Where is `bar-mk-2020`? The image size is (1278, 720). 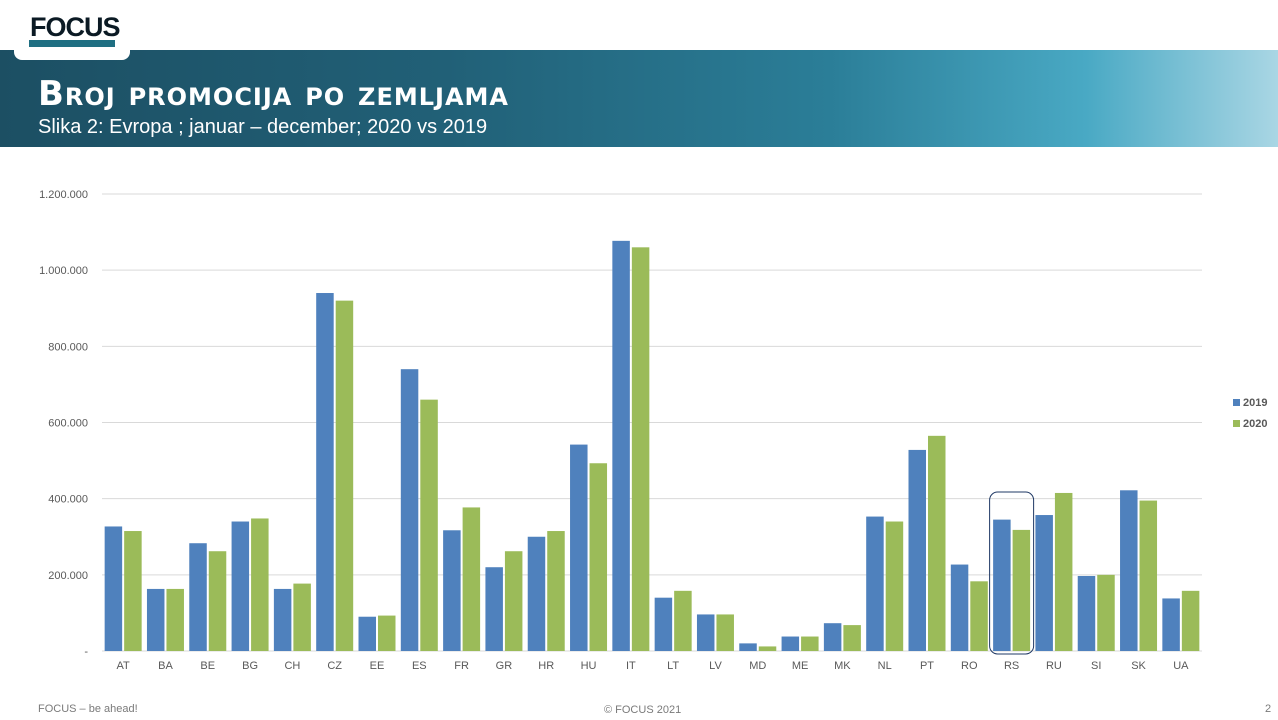
bar-mk-2020 is located at coordinates (852, 638).